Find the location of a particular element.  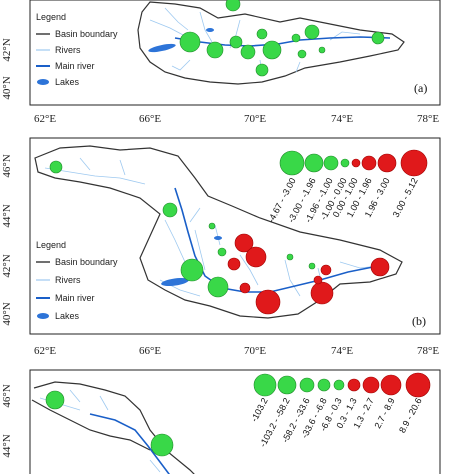

panel-b-main-river is located at coordinates (276, 240).